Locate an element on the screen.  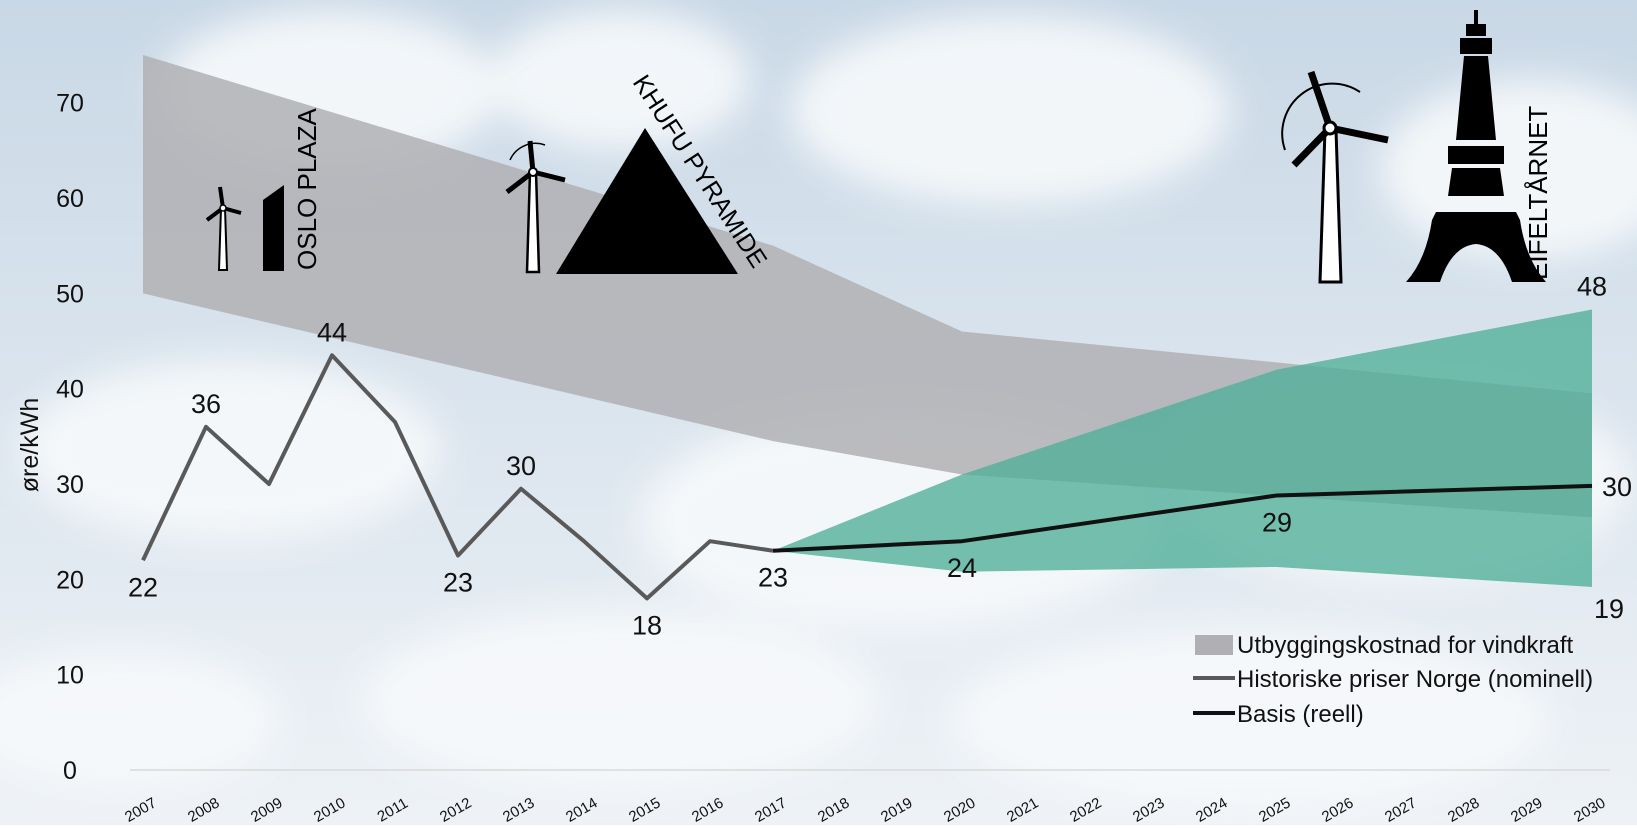
legend-item-basis: Basis (reell) is located at coordinates (1278, 714).